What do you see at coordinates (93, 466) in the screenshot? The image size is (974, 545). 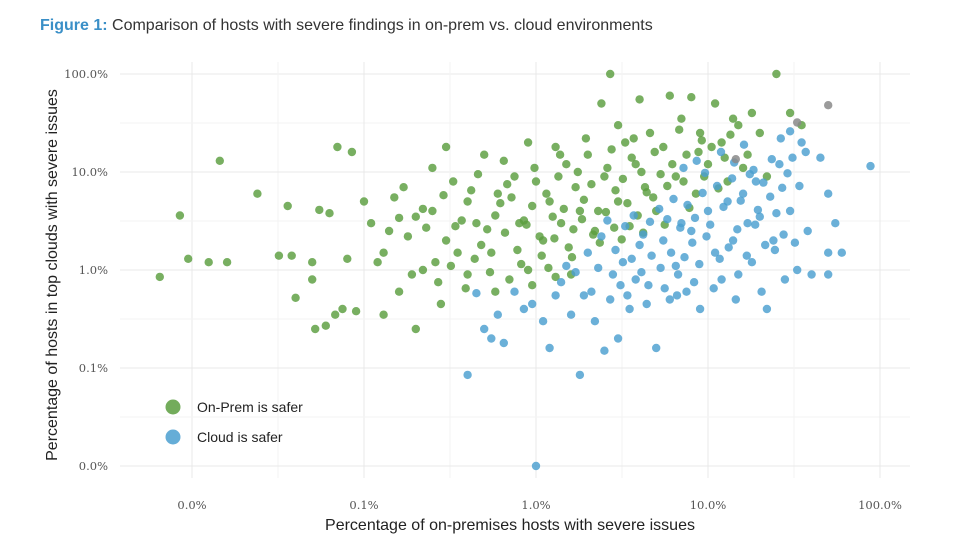 I see `y-tick-label: 0.0%` at bounding box center [93, 466].